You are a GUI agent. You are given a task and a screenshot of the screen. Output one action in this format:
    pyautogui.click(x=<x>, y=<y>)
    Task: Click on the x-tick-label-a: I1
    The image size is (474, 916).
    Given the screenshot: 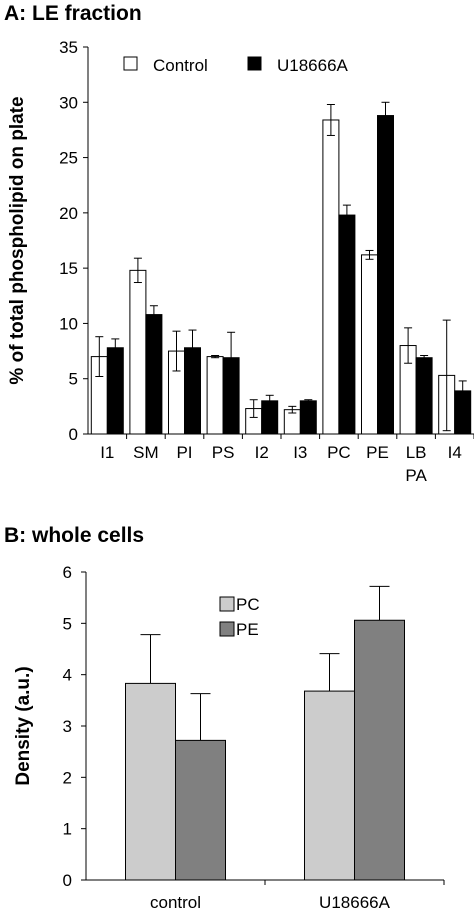 What is the action you would take?
    pyautogui.click(x=107, y=452)
    